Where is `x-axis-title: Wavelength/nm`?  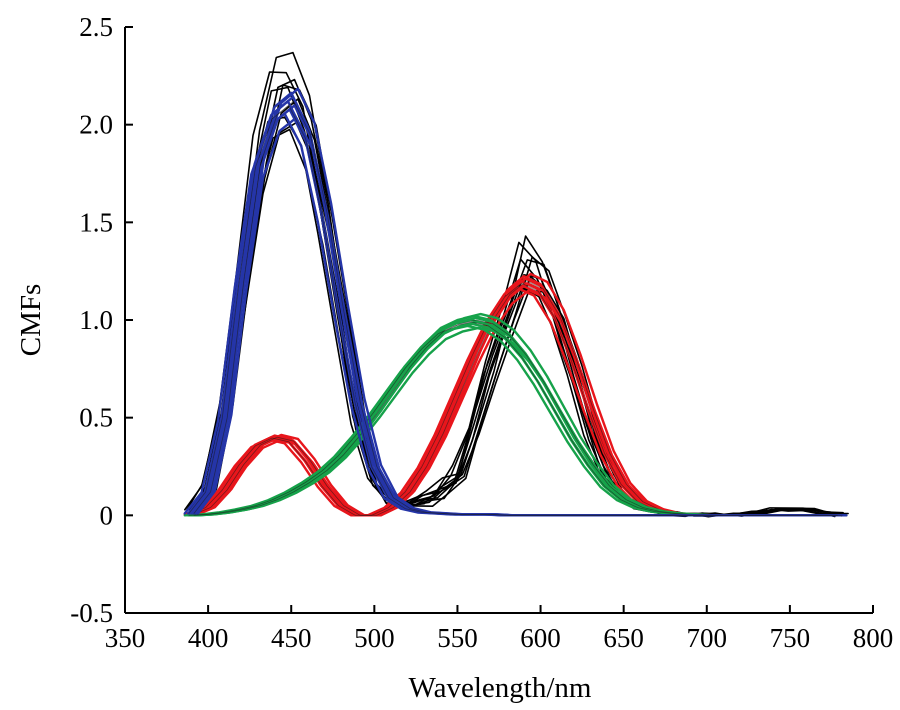 x-axis-title: Wavelength/nm is located at coordinates (500, 688).